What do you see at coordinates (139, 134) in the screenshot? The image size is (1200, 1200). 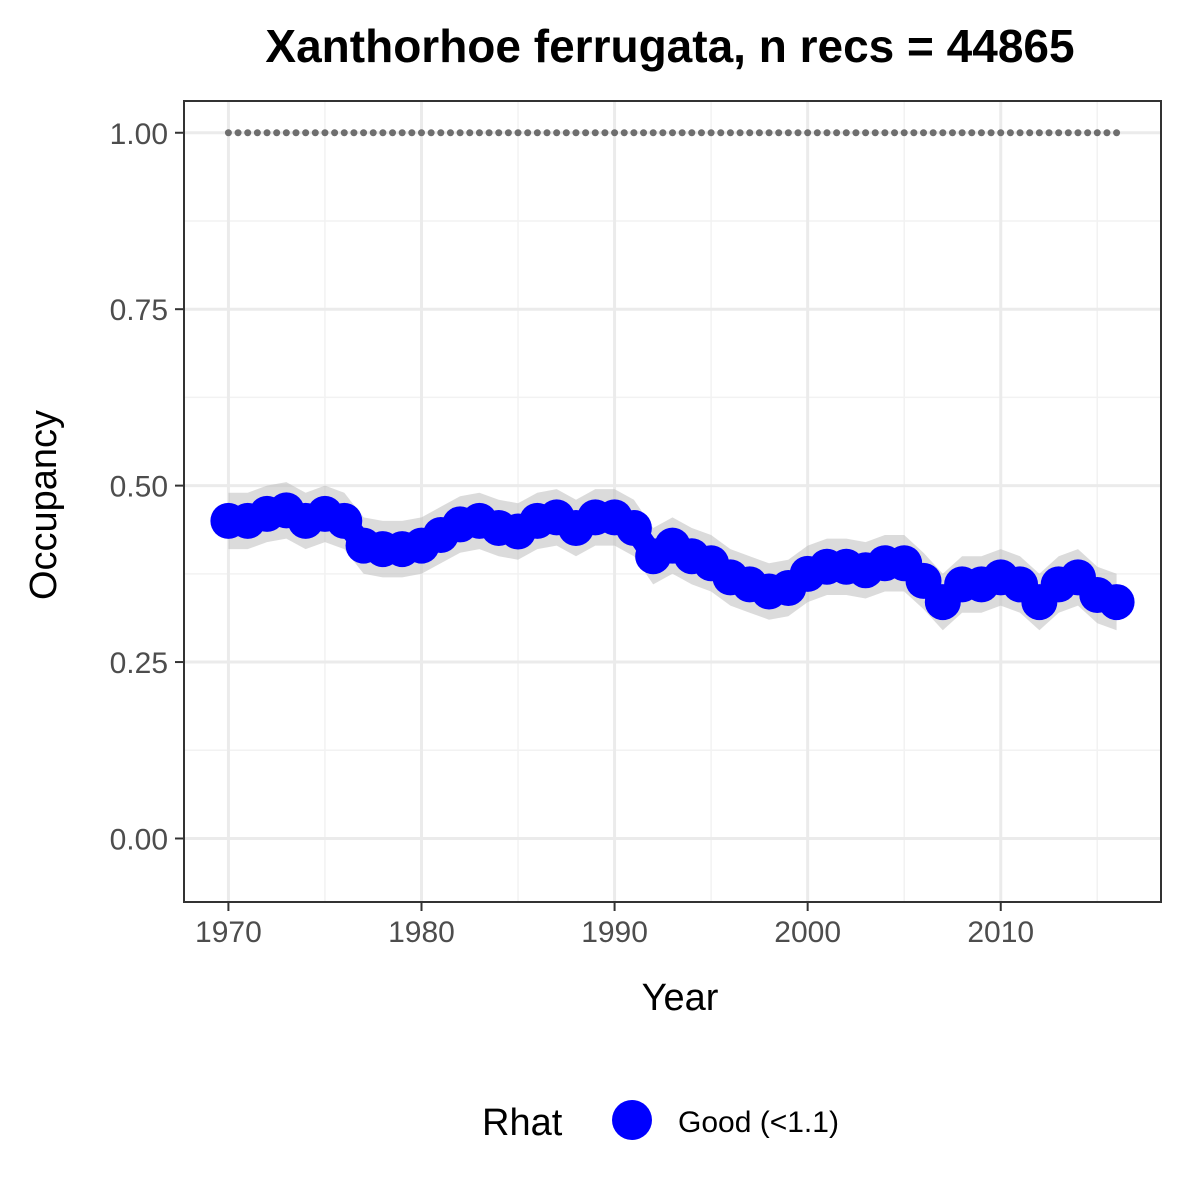 I see `y-tick-label: 1.00` at bounding box center [139, 134].